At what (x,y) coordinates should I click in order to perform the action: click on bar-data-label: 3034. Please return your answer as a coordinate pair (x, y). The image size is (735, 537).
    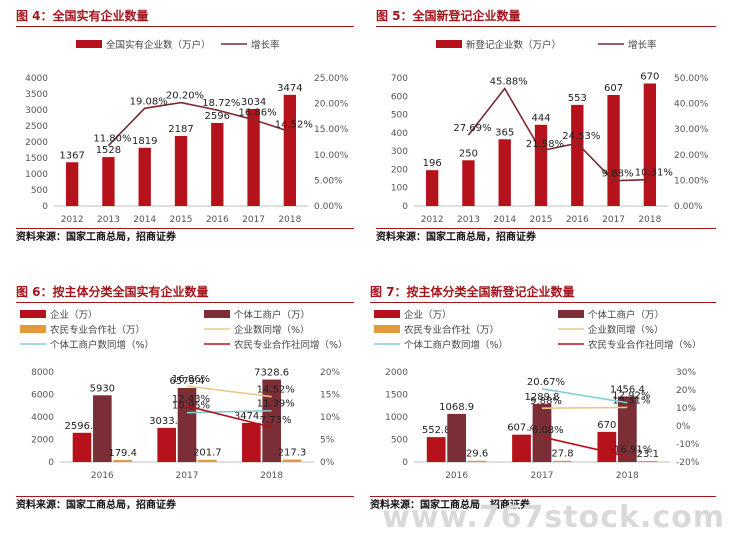
    Looking at the image, I should click on (253, 102).